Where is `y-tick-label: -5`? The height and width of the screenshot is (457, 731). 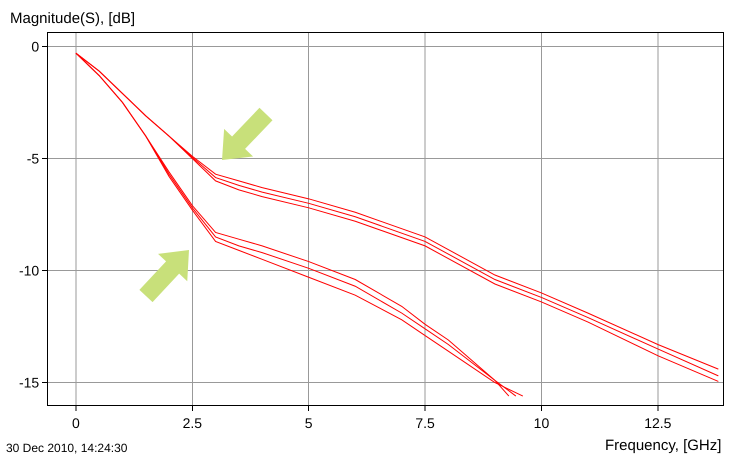
y-tick-label: -5 is located at coordinates (33, 158).